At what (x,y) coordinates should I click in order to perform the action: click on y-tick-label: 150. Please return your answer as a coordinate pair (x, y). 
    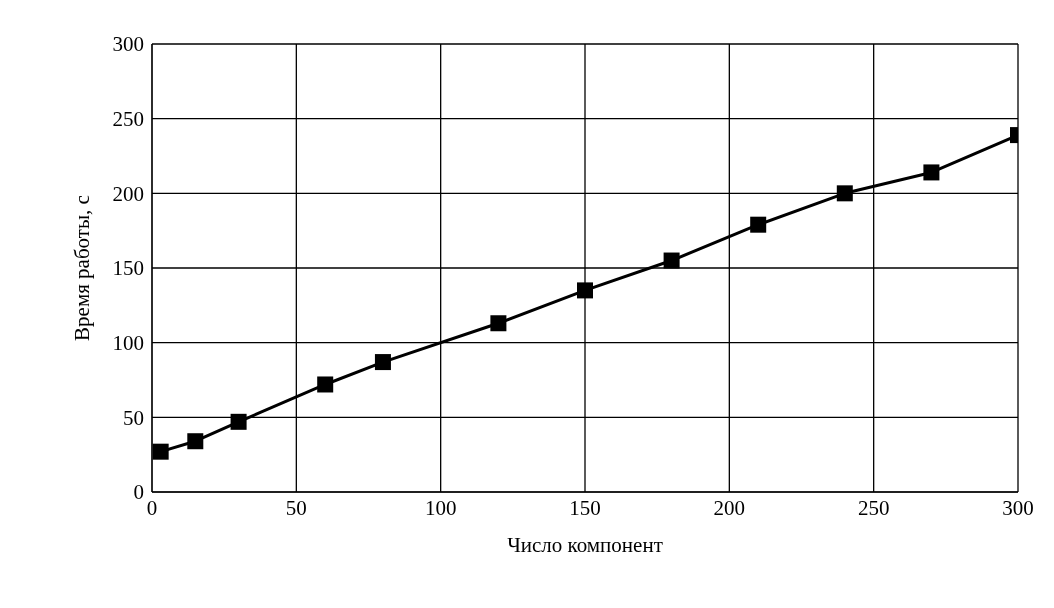
    Looking at the image, I should click on (128, 268).